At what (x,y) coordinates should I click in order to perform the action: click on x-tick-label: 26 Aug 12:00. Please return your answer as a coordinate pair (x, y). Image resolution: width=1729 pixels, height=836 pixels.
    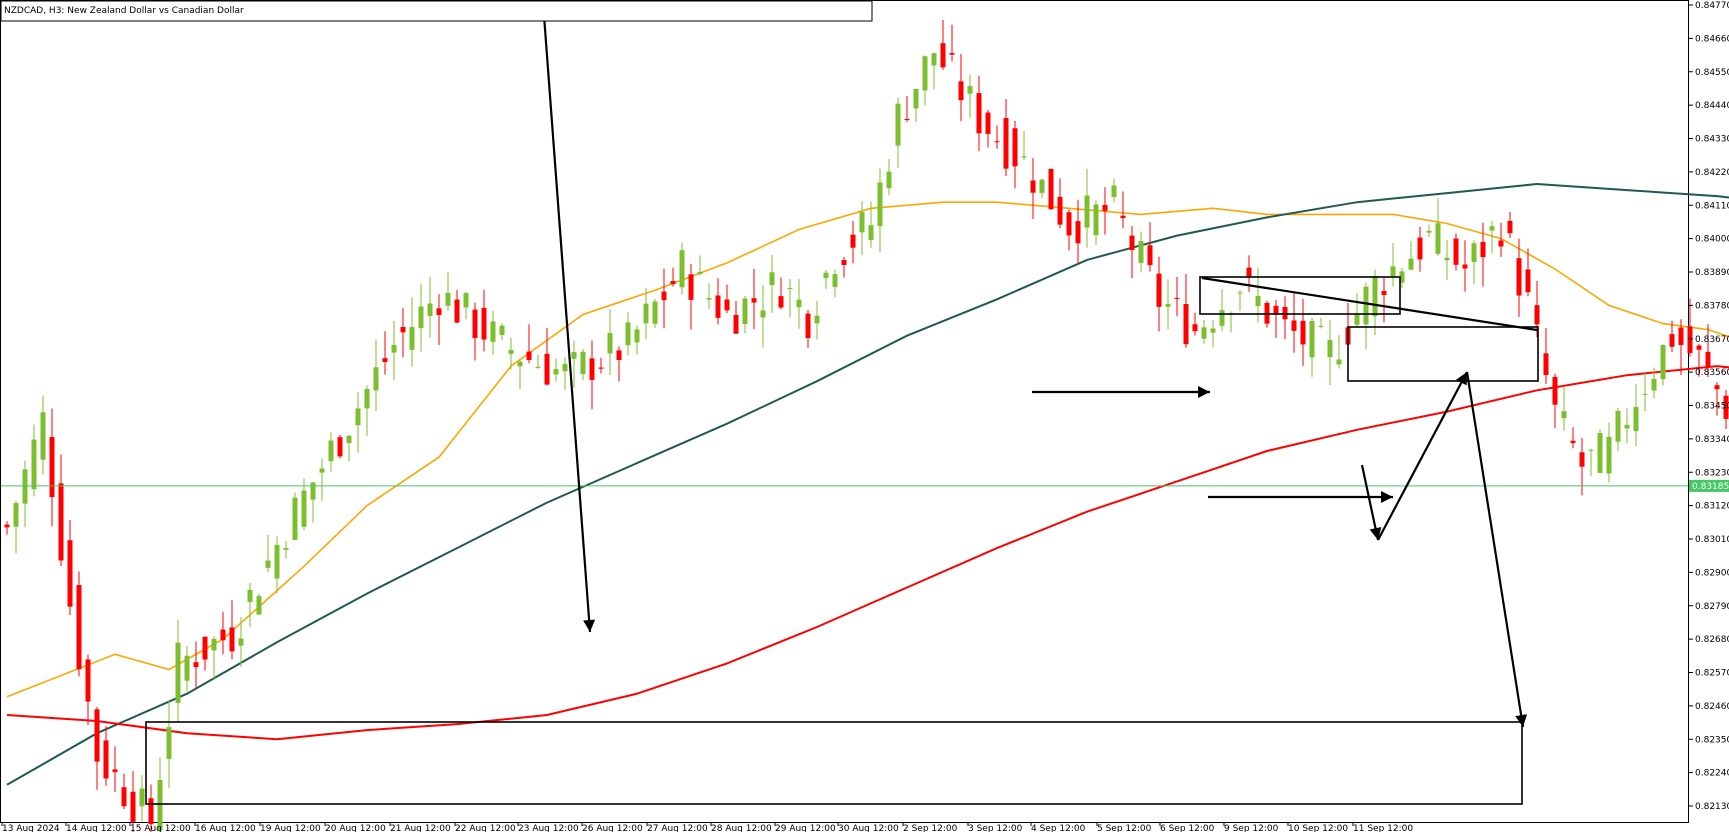
    Looking at the image, I should click on (612, 828).